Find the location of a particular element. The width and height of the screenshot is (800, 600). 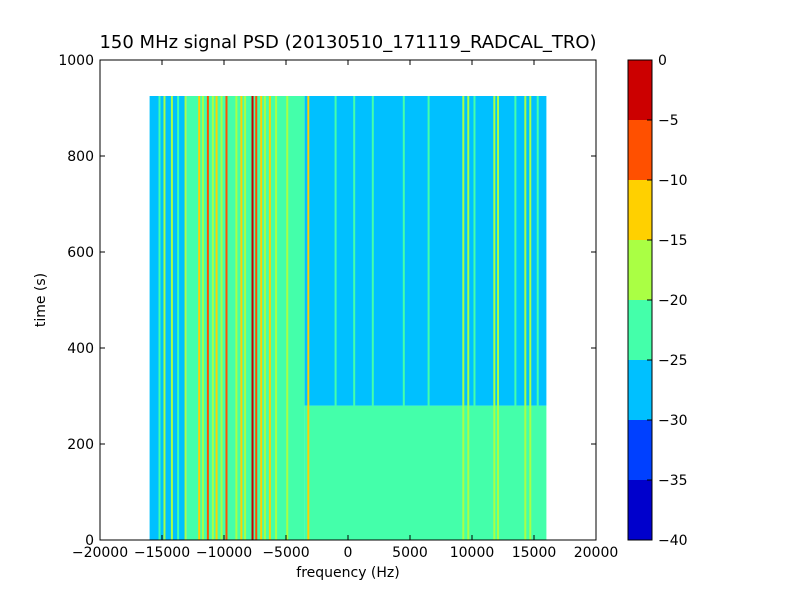

x-tick-label: 10000 is located at coordinates (472, 553).